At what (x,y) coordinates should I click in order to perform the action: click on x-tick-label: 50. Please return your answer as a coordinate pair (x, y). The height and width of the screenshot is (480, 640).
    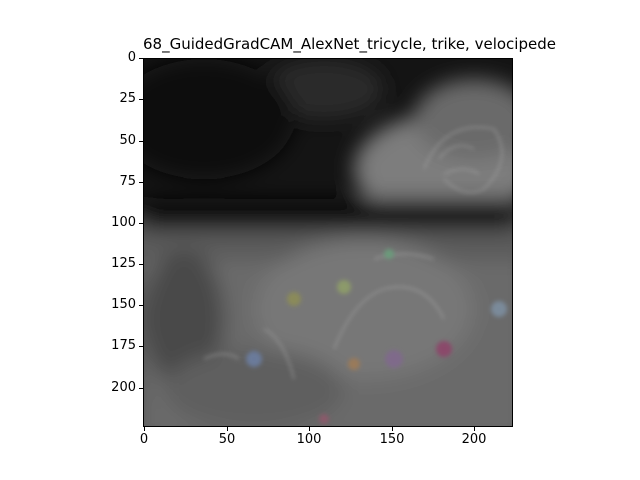
    Looking at the image, I should click on (227, 439).